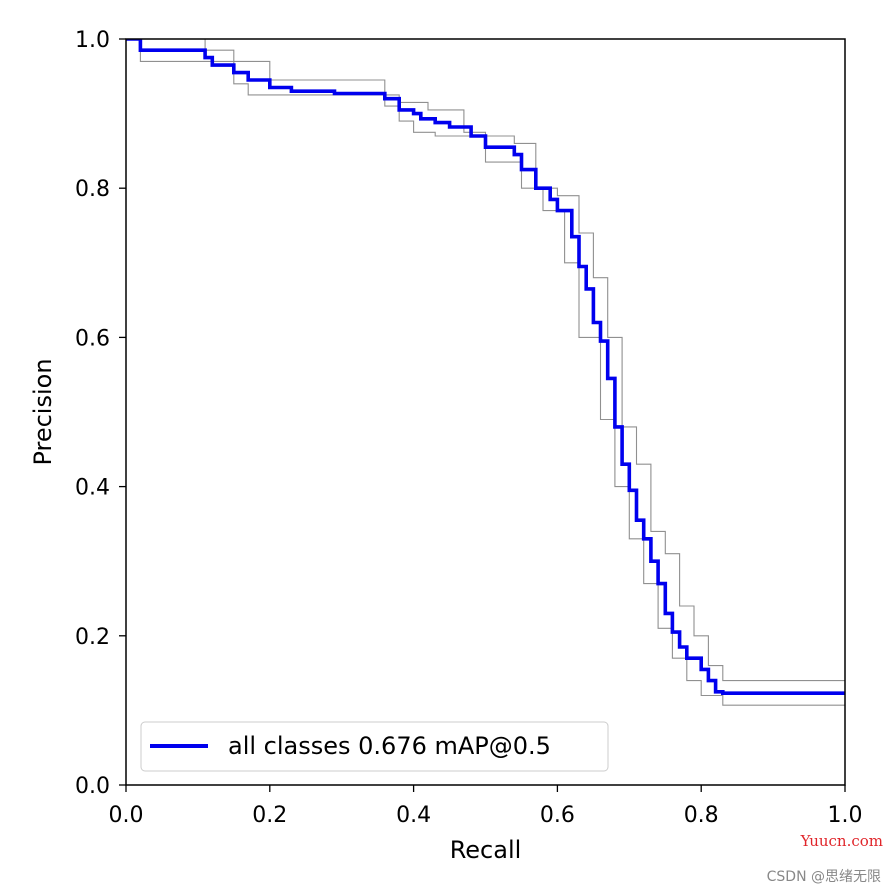 Image resolution: width=895 pixels, height=896 pixels. What do you see at coordinates (100, 413) in the screenshot?
I see `y-axis-ticks: 0.0 0.2 0.4 0.6 0.8 1.0` at bounding box center [100, 413].